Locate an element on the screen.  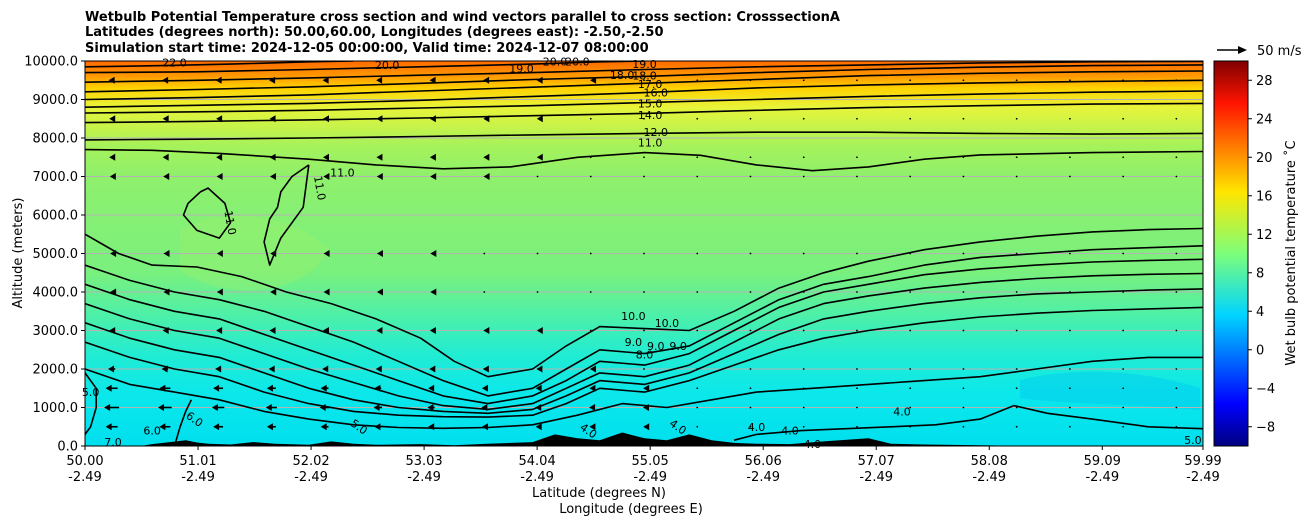
colorbar-tick-label: −4 is located at coordinates (1265, 389).